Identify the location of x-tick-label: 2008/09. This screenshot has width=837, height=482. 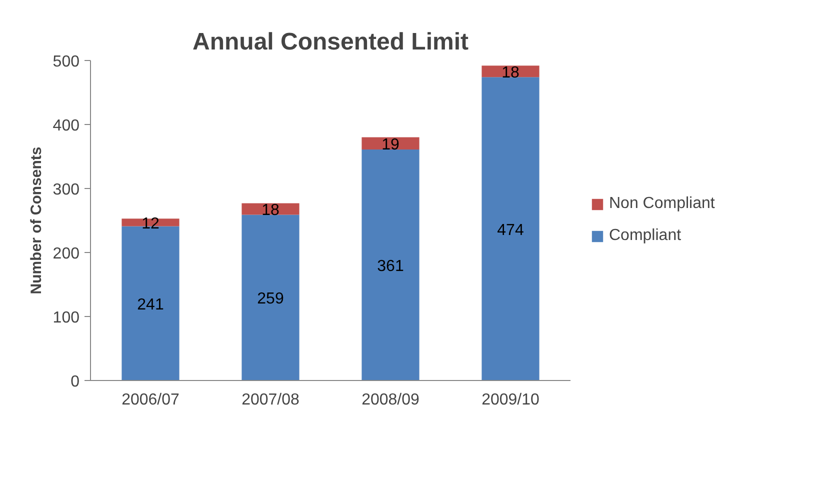
(391, 400).